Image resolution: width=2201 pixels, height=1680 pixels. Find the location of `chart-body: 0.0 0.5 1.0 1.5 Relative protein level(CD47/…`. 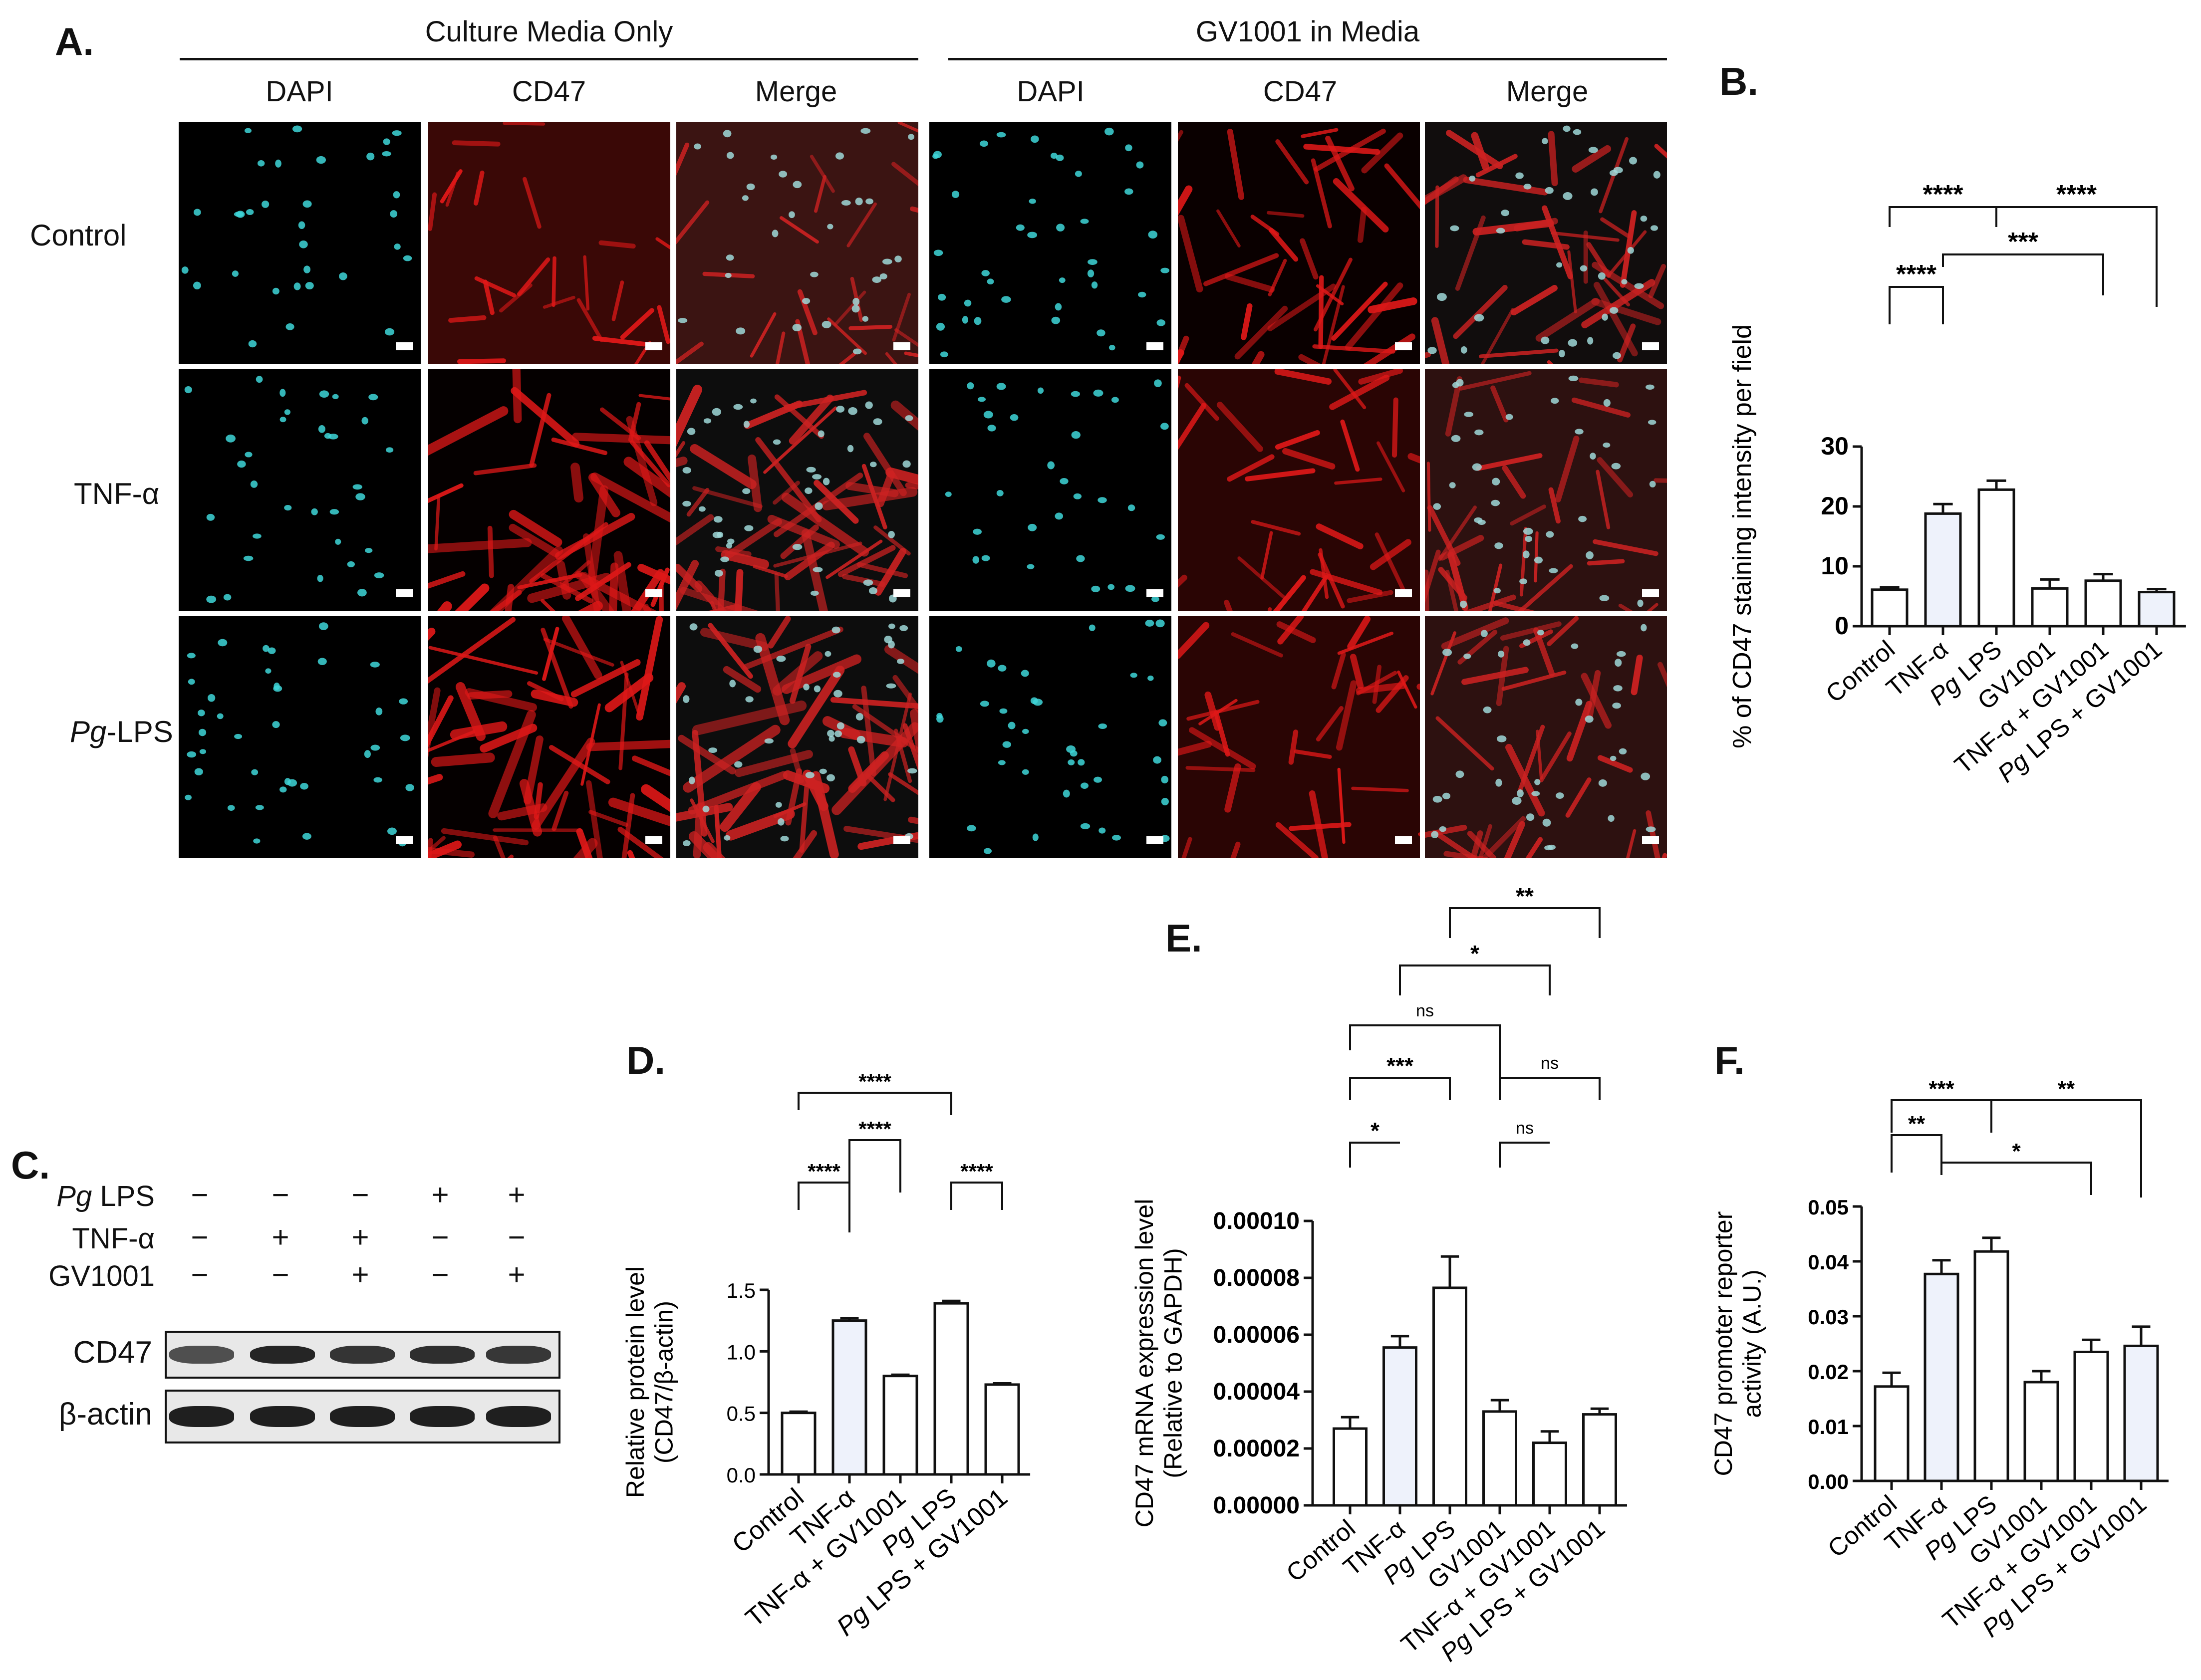

chart-body: 0.0 0.5 1.0 1.5 Relative protein level(CD47/… is located at coordinates (826, 1356).